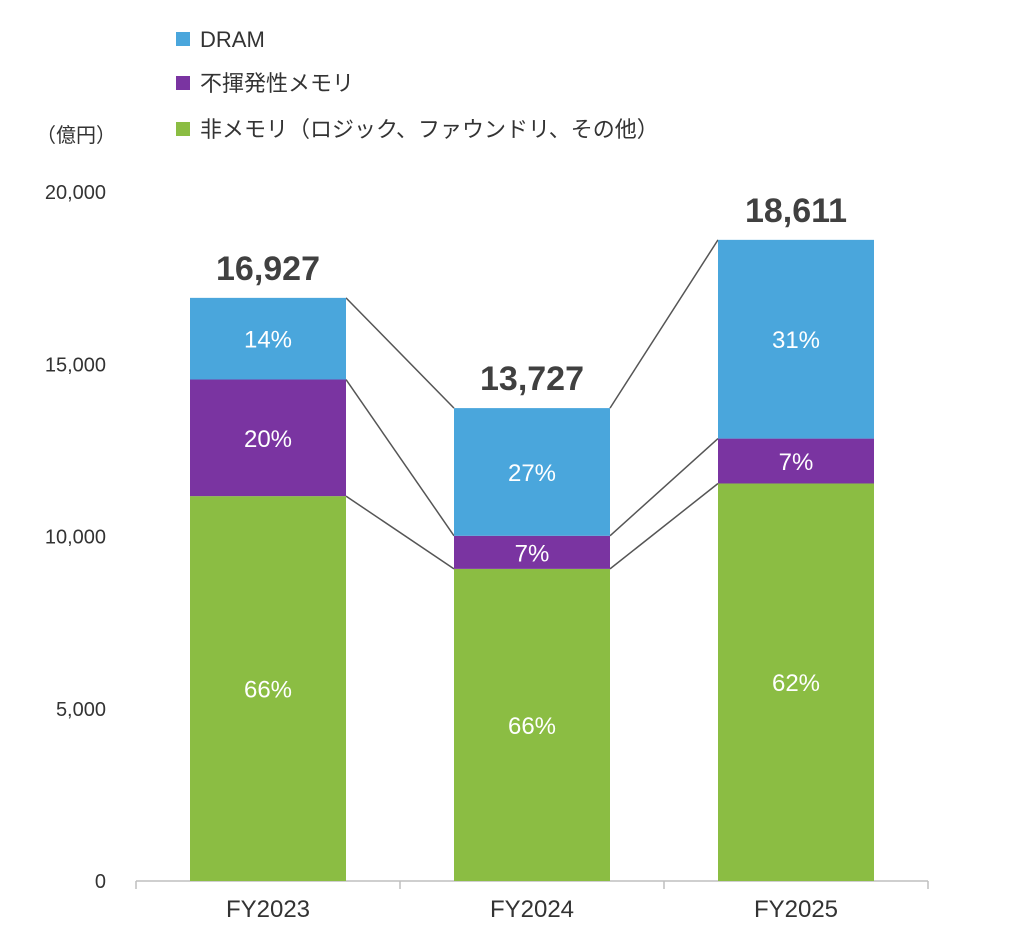 The width and height of the screenshot is (1024, 932). What do you see at coordinates (183, 83) in the screenshot?
I see `legend-swatch-nonvolatile` at bounding box center [183, 83].